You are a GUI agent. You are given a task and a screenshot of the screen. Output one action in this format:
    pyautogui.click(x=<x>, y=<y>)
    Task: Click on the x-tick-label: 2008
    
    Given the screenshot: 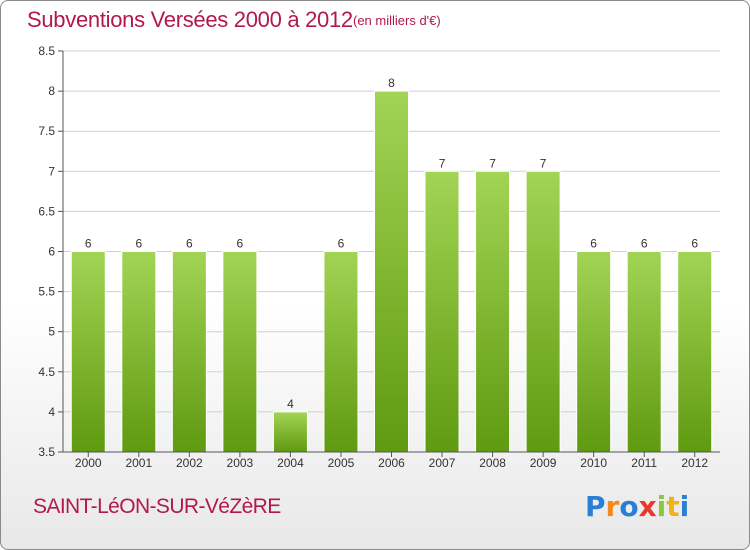 What is the action you would take?
    pyautogui.click(x=492, y=463)
    